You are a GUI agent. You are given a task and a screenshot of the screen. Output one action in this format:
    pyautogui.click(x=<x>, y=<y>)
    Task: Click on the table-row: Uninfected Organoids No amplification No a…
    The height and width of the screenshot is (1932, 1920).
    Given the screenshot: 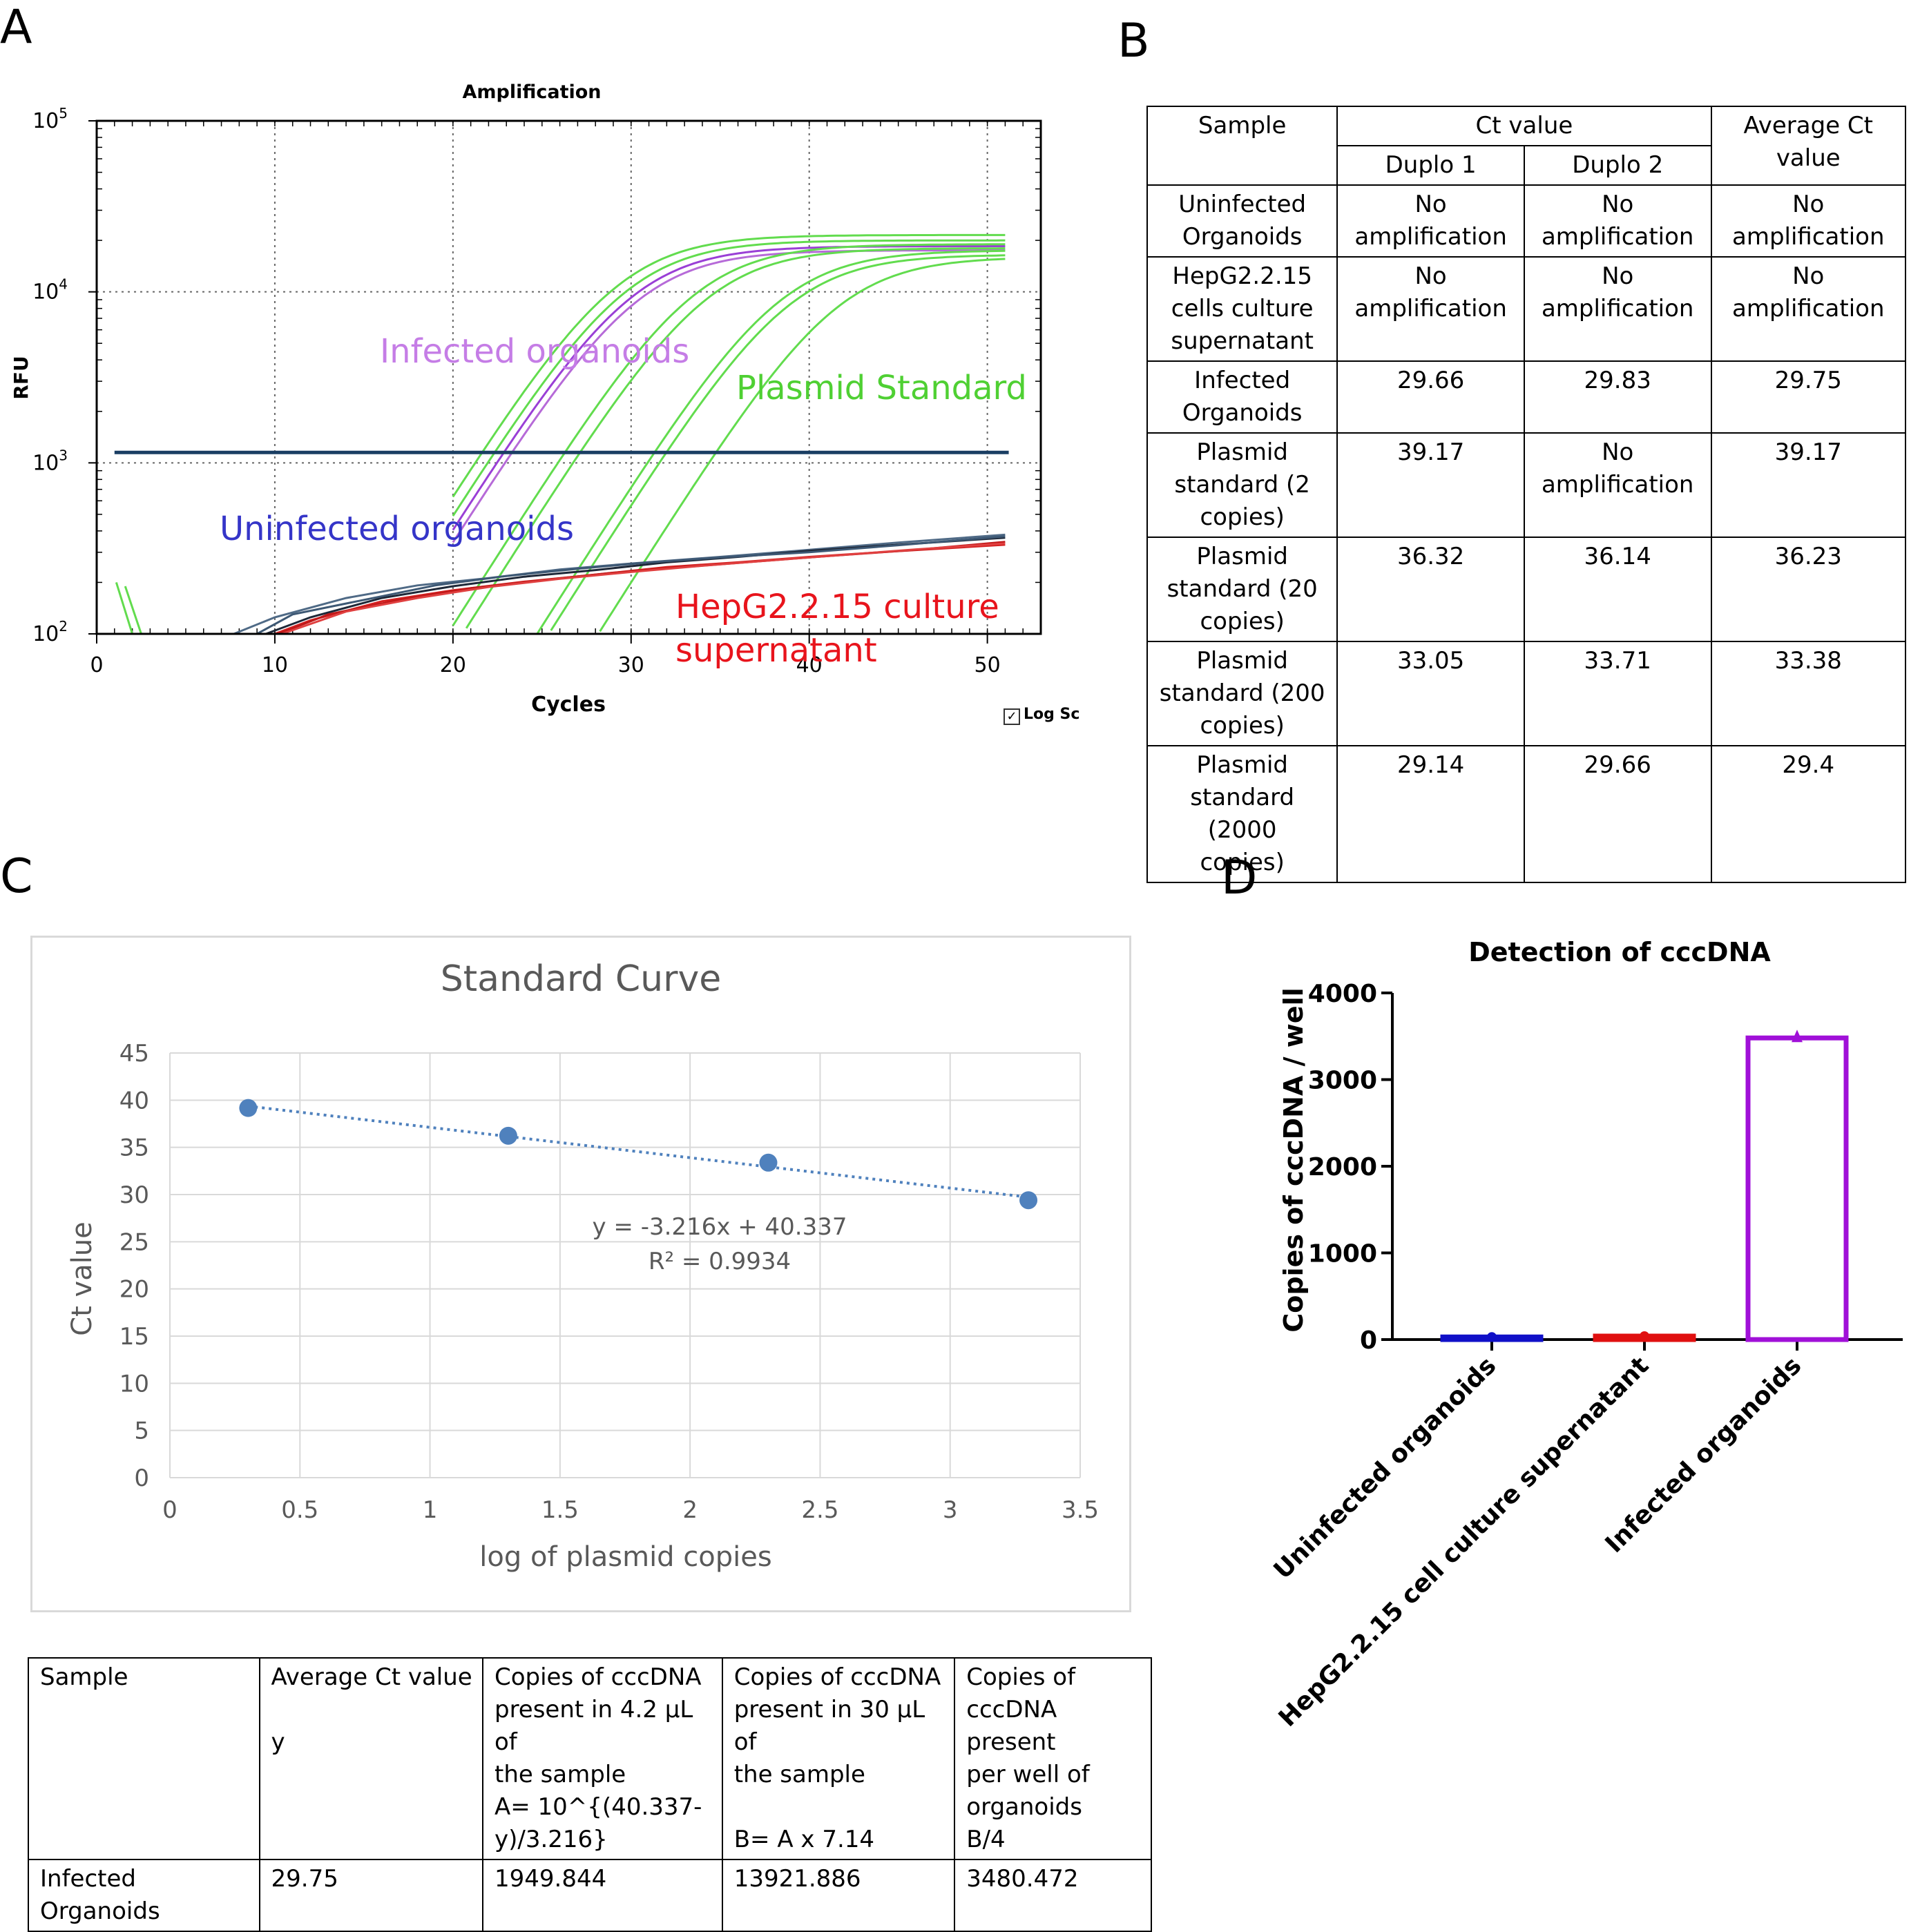 What is the action you would take?
    pyautogui.click(x=1526, y=221)
    